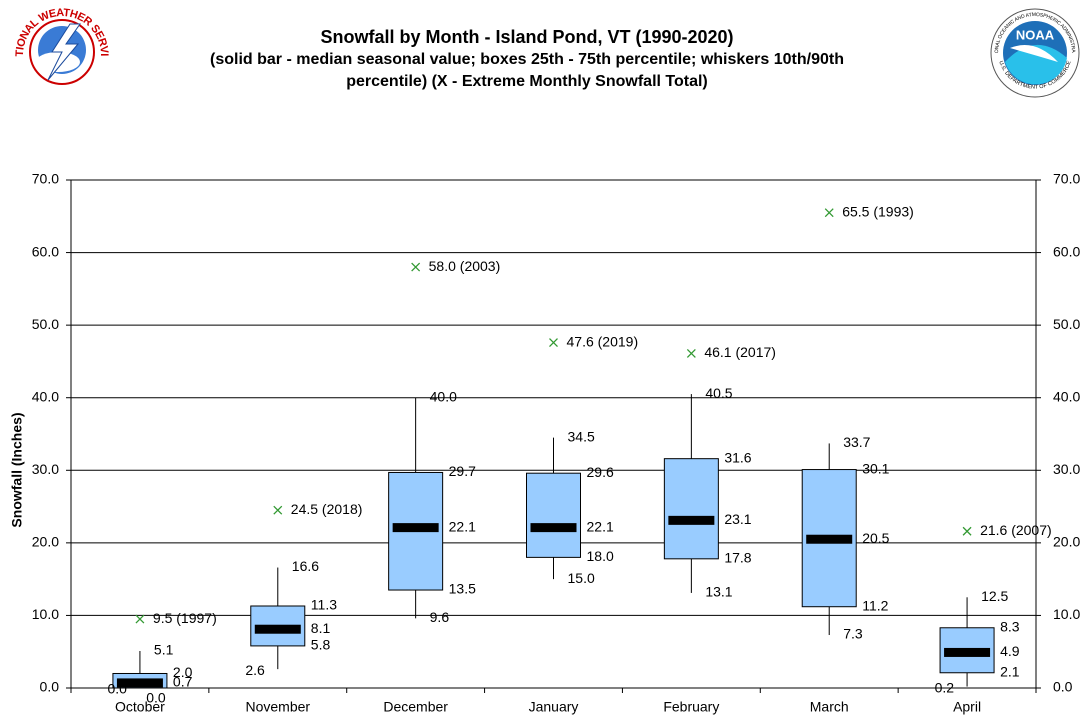 The width and height of the screenshot is (1090, 722). Describe the element at coordinates (324, 605) in the screenshot. I see `value-label: 11.3` at that location.